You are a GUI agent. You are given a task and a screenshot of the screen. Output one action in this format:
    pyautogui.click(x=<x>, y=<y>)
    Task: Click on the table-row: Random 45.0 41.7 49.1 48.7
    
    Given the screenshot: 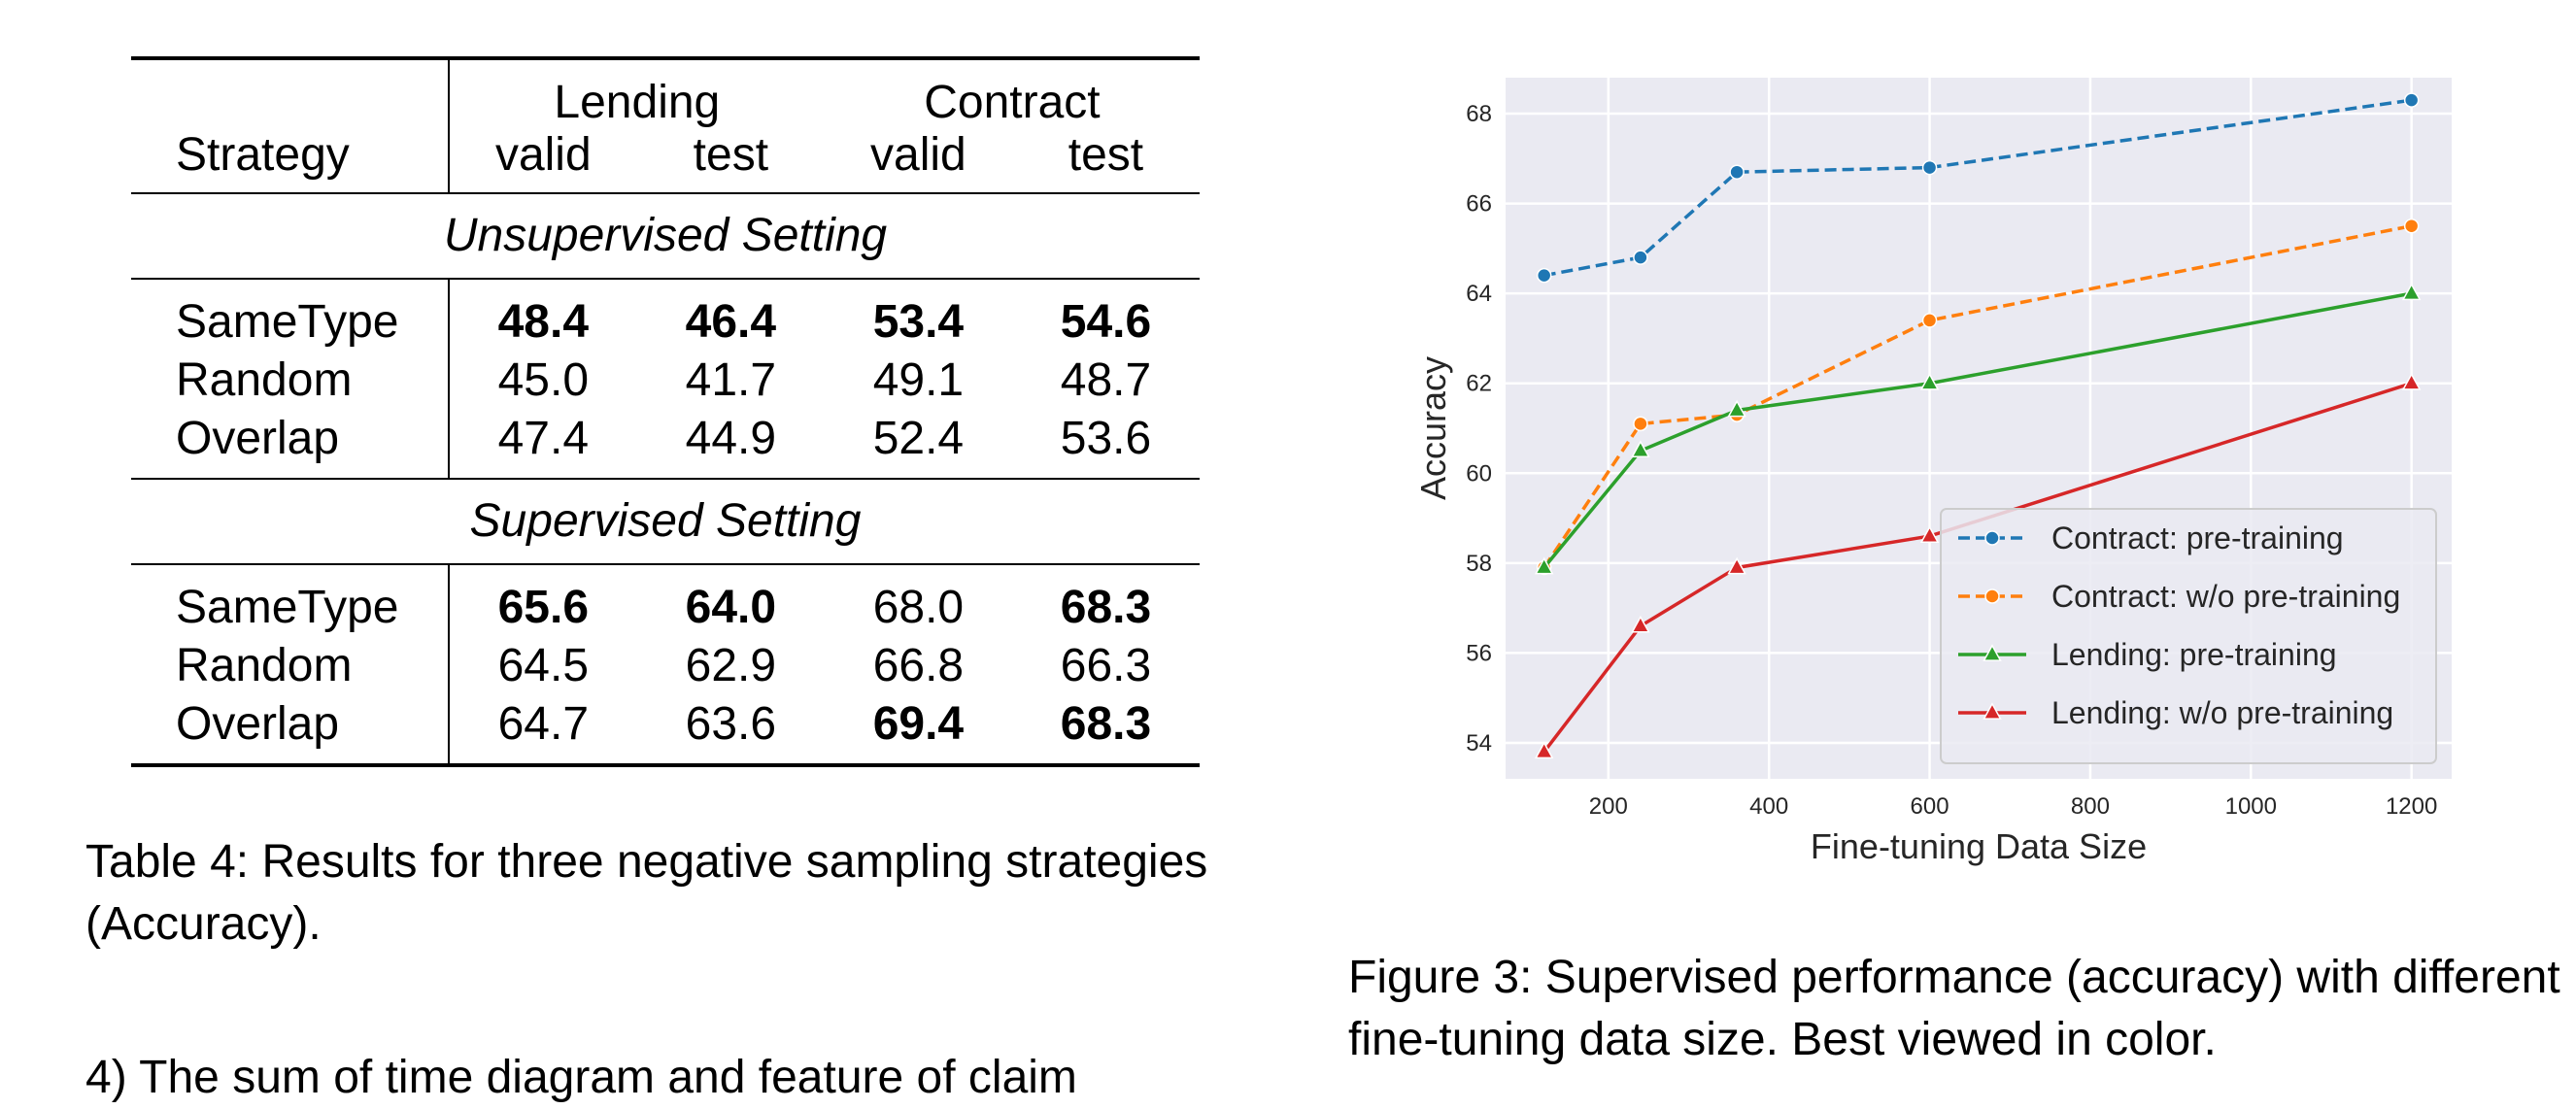 What is the action you would take?
    pyautogui.click(x=665, y=381)
    